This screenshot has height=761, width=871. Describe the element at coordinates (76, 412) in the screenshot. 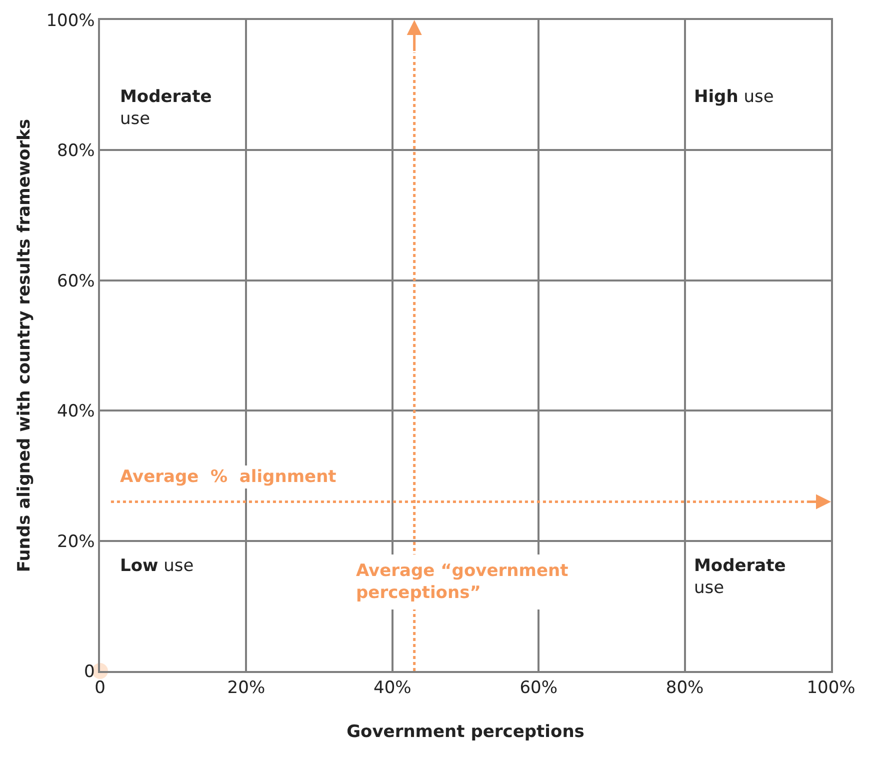

I see `y-tick-label: 40%` at that location.